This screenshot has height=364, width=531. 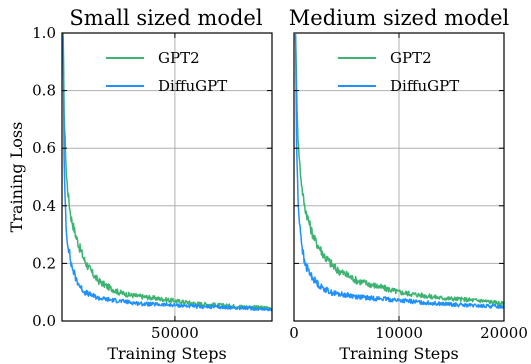 I want to click on y-tick-label: 0.2, so click(x=44, y=263).